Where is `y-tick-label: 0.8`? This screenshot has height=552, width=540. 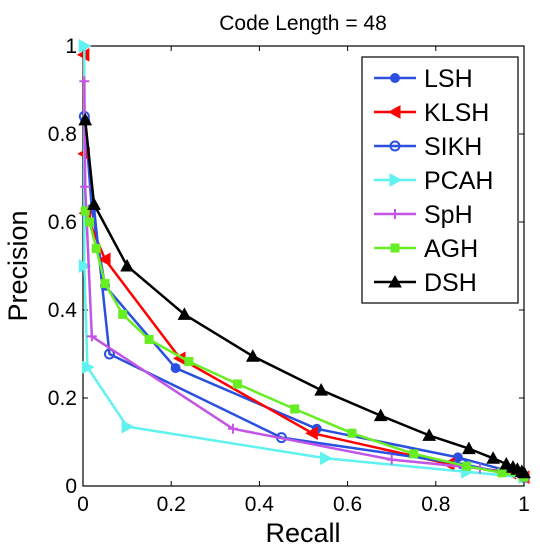
y-tick-label: 0.8 is located at coordinates (62, 134).